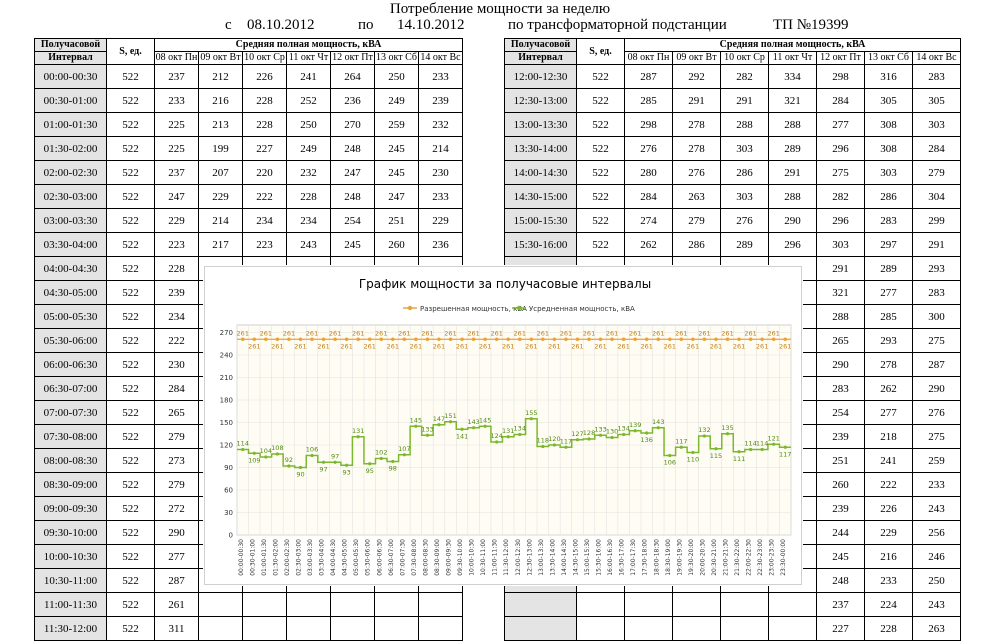 This screenshot has height=641, width=1000. Describe the element at coordinates (176, 412) in the screenshot. I see `power-cell: 265` at that location.